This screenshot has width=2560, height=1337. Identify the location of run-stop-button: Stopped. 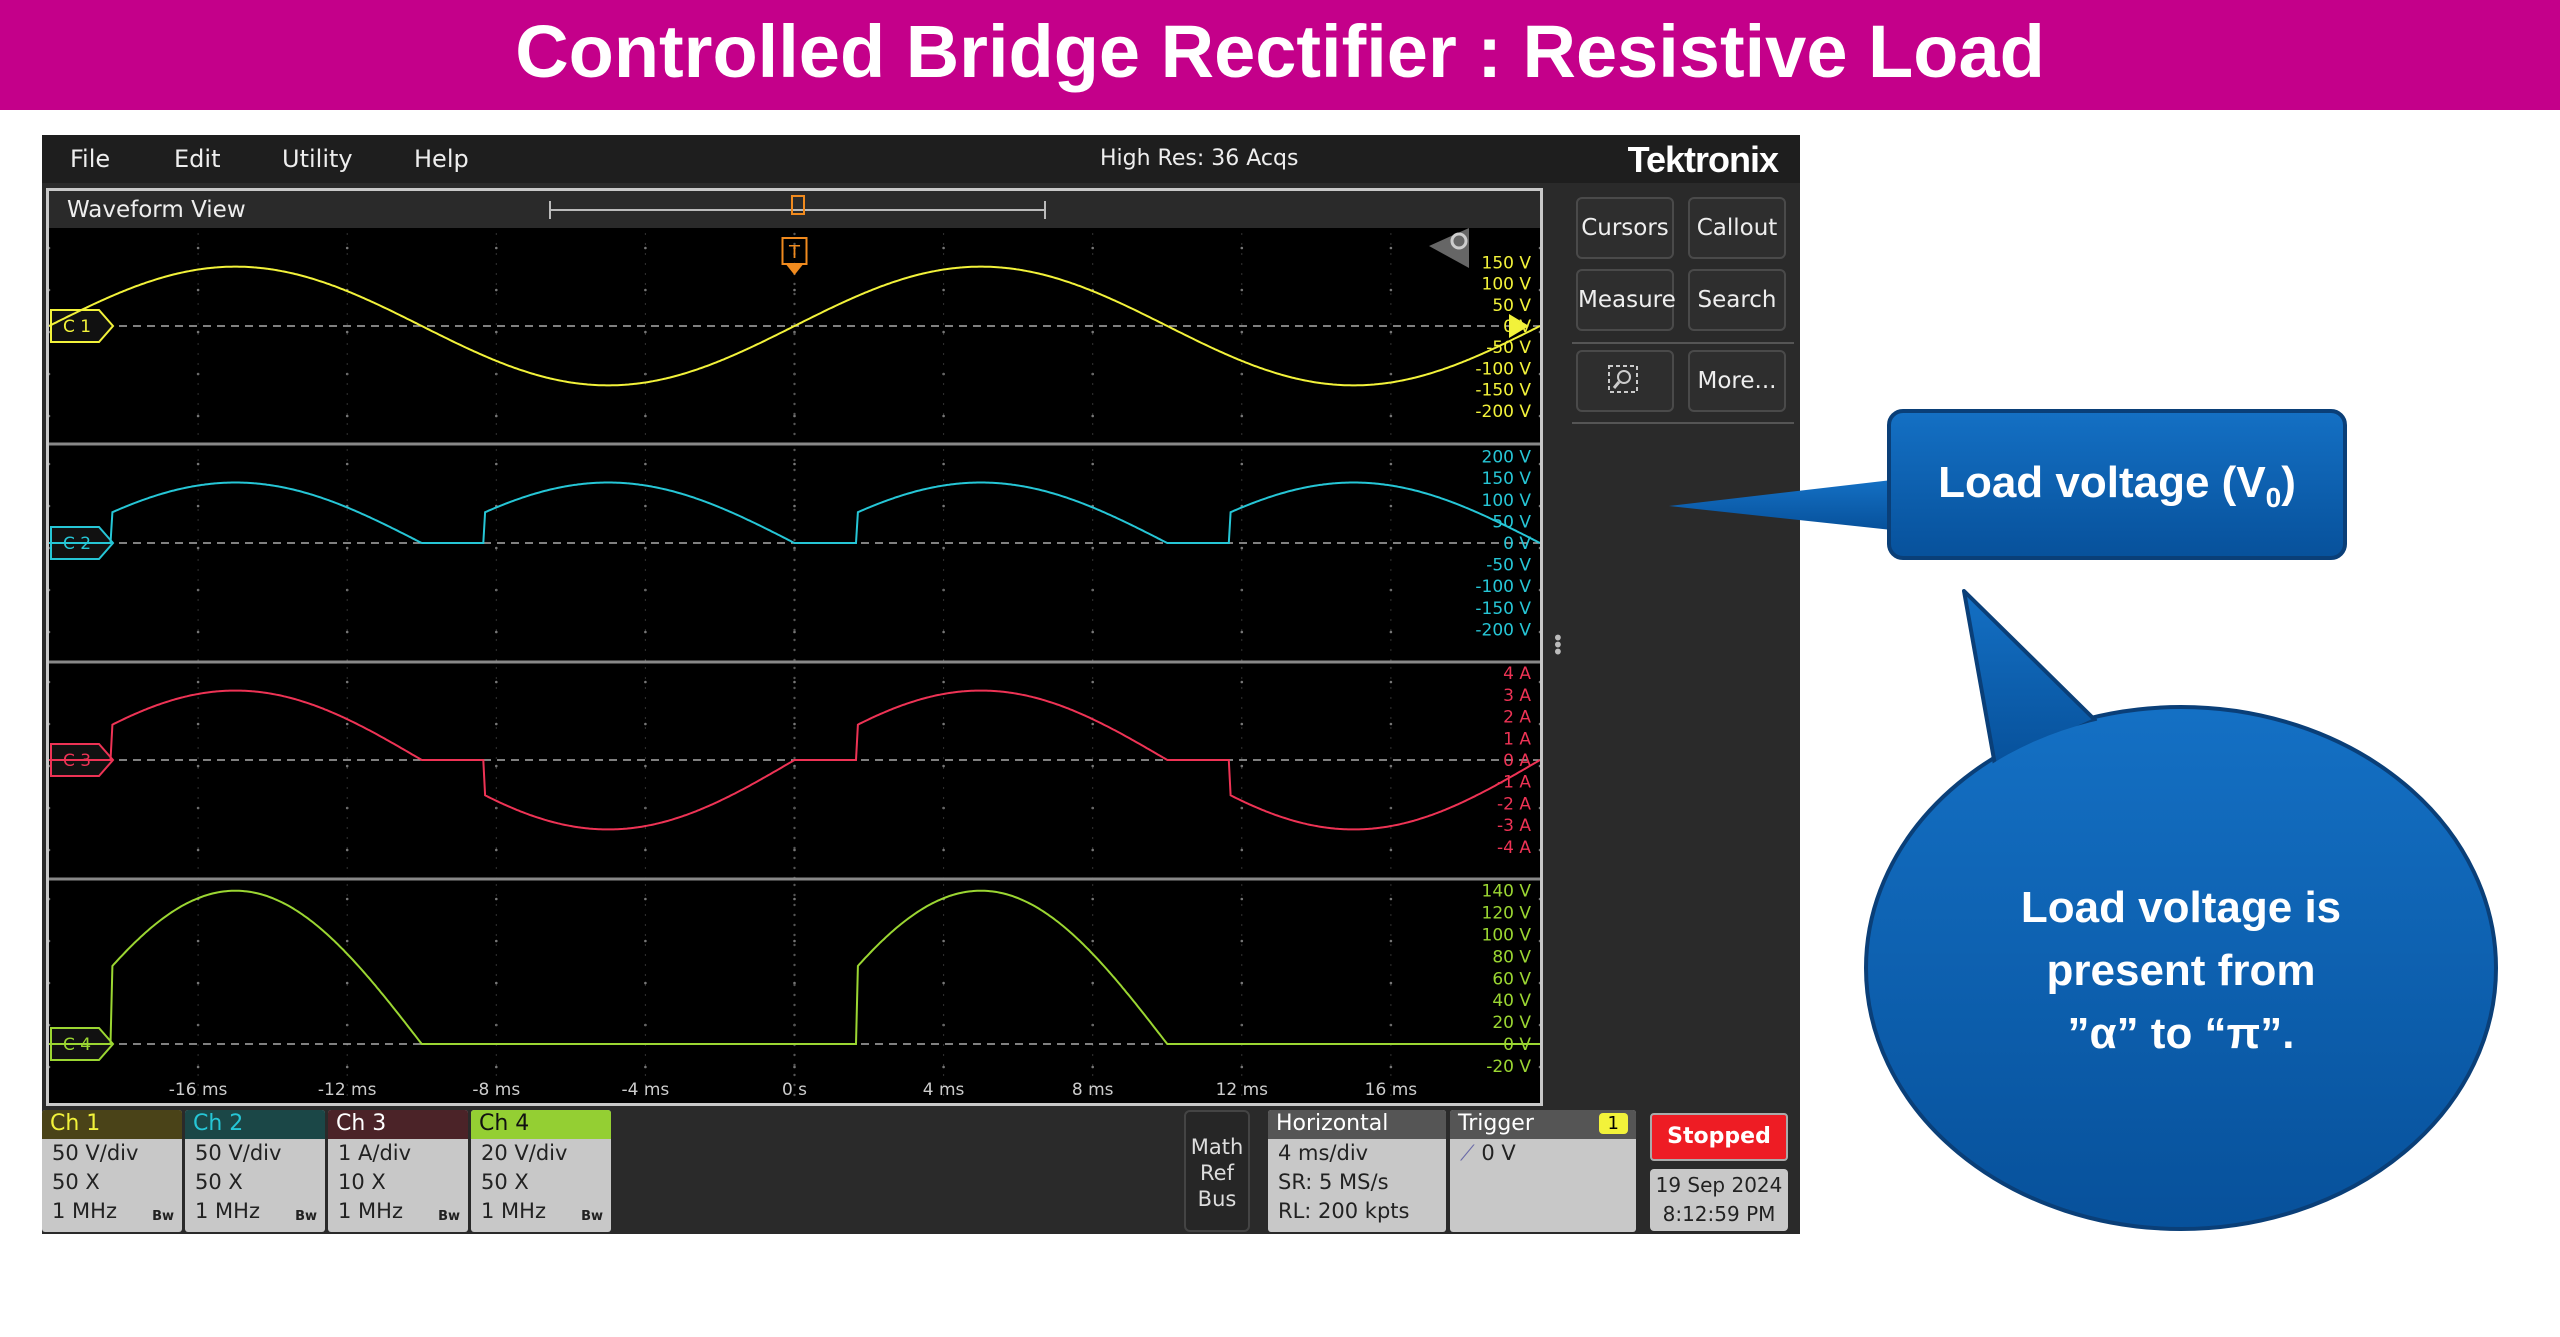
(1719, 1137).